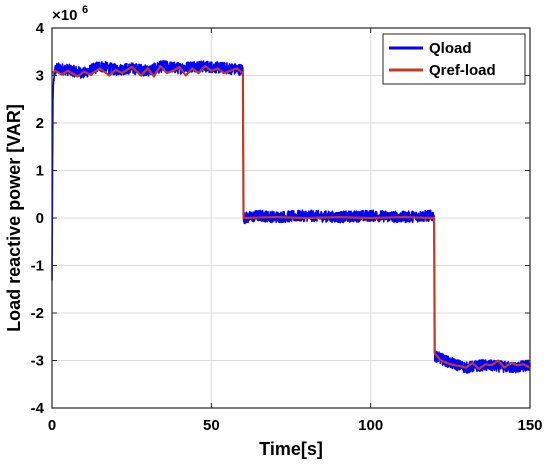 The image size is (550, 468). I want to click on y-tick-label: 0, so click(40, 218).